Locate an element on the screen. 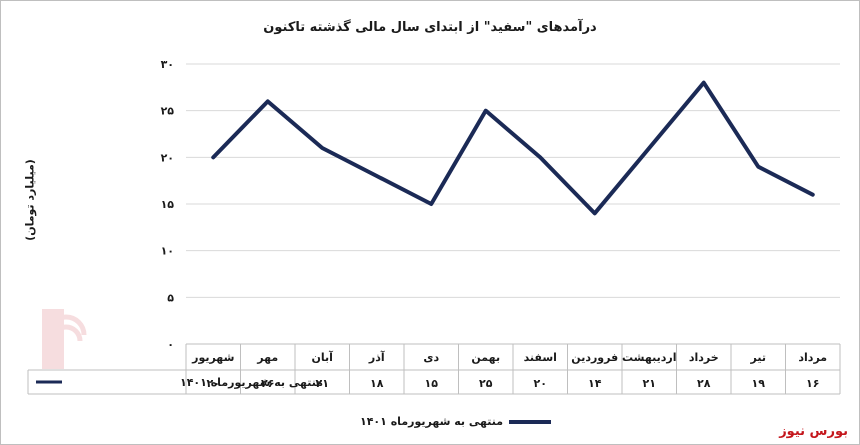  x-category-label: بهمن is located at coordinates (485, 357).